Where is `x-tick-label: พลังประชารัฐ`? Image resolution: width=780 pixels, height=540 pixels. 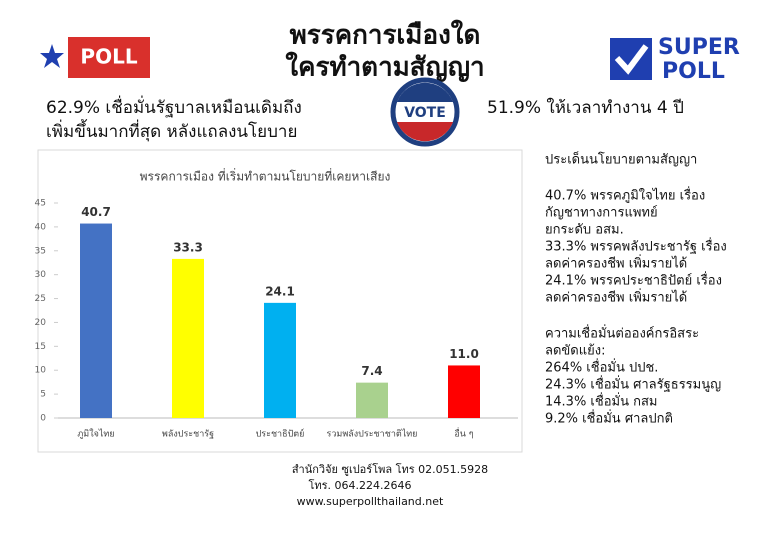
x-tick-label: พลังประชารัฐ is located at coordinates (188, 435).